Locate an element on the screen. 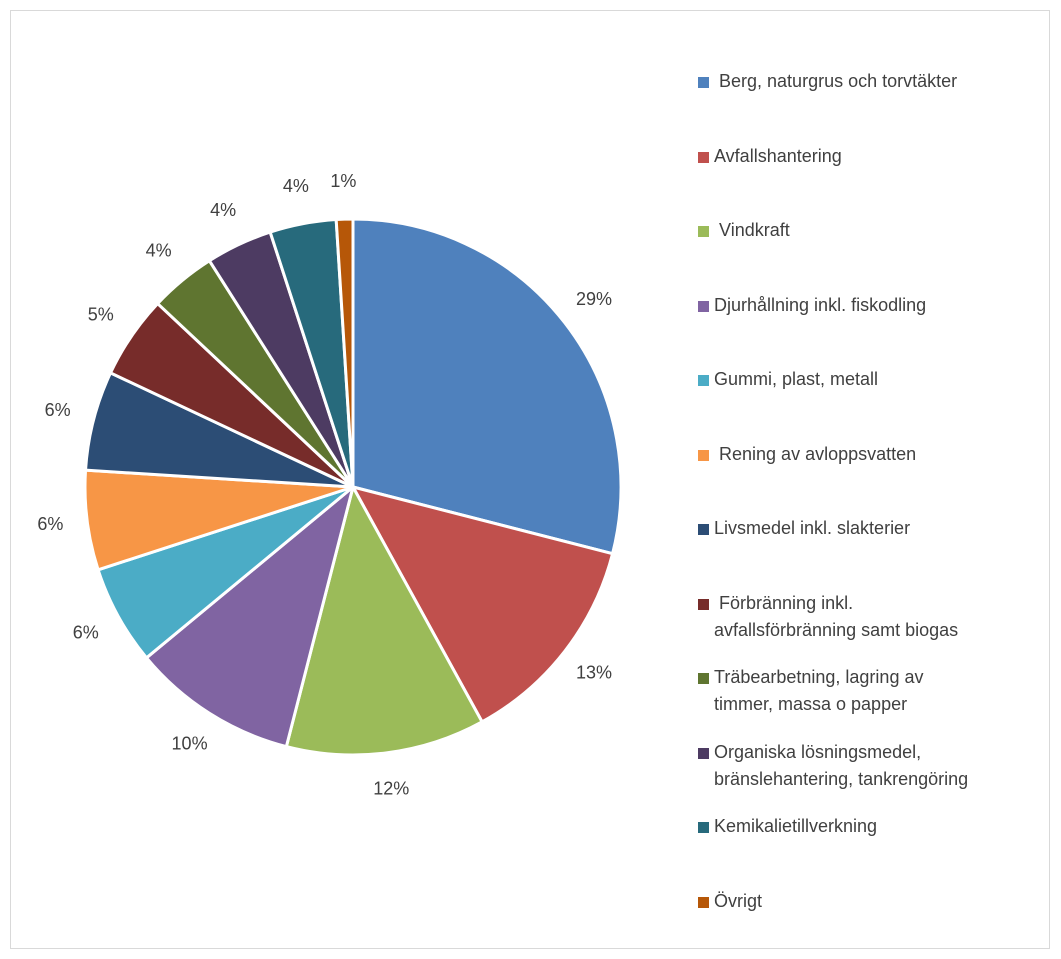 This screenshot has height=959, width=1061. slice-value-label: 13% is located at coordinates (594, 673).